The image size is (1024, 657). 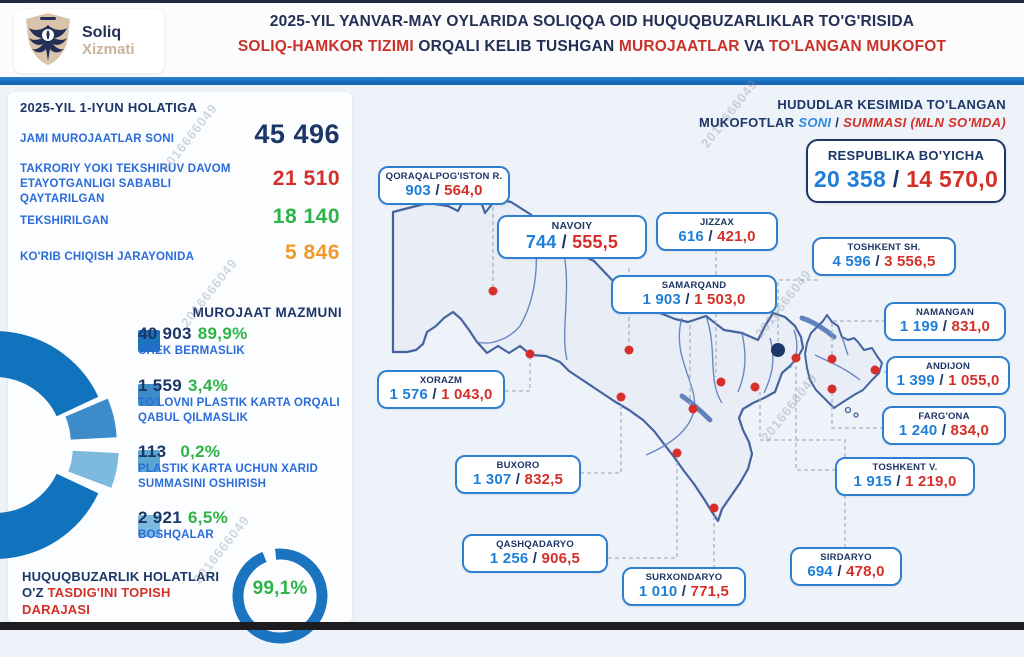 What do you see at coordinates (165, 333) in the screenshot?
I see `legend-value: 40 903` at bounding box center [165, 333].